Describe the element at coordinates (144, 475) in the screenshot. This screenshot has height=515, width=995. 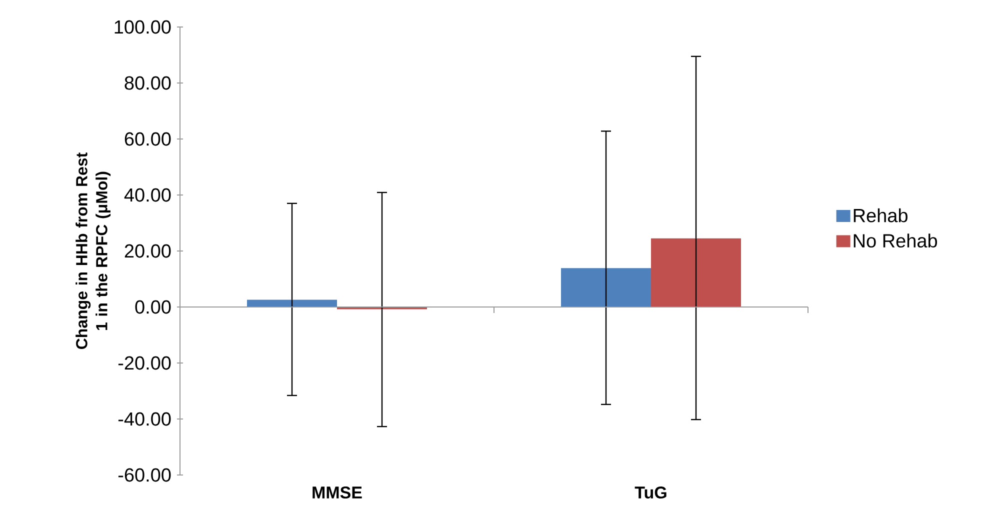
I see `y-tick-label: -60.00` at that location.